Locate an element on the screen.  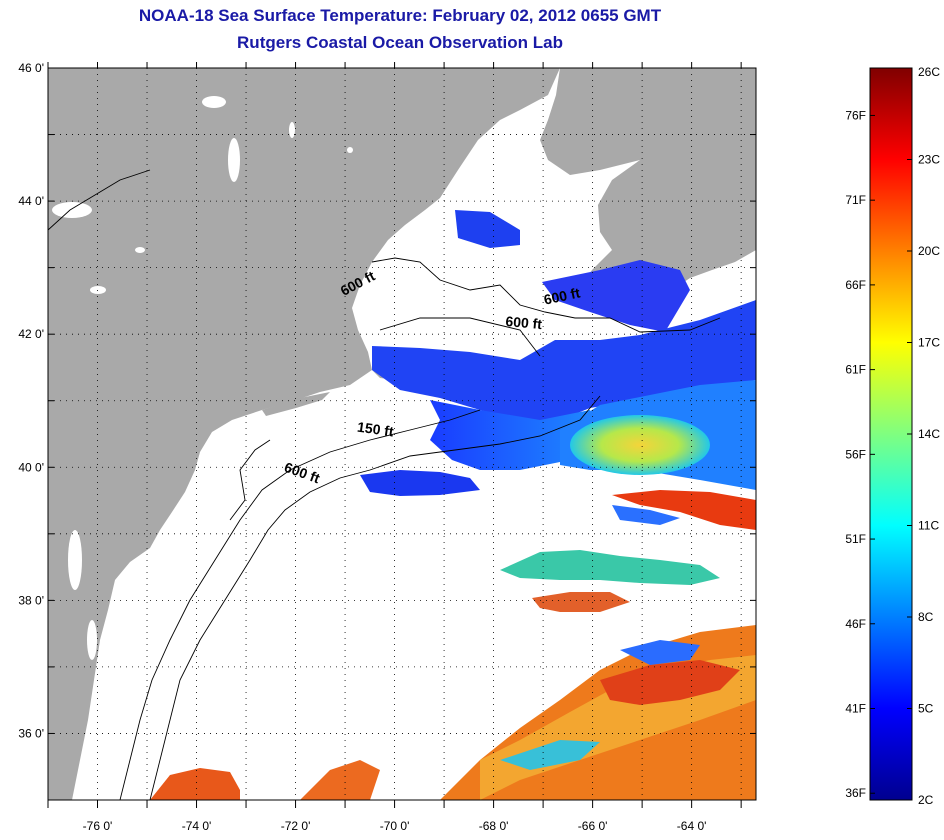
colorbar-celsius-label: 2C is located at coordinates (926, 800).